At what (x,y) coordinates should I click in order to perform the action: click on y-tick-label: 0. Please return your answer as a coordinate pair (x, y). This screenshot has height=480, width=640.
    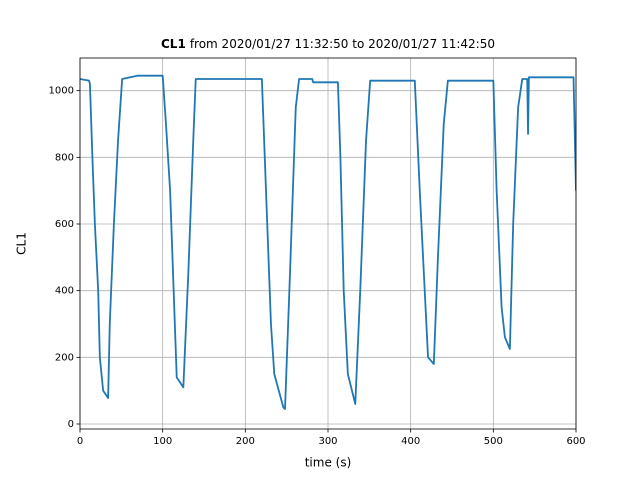
    Looking at the image, I should click on (71, 424).